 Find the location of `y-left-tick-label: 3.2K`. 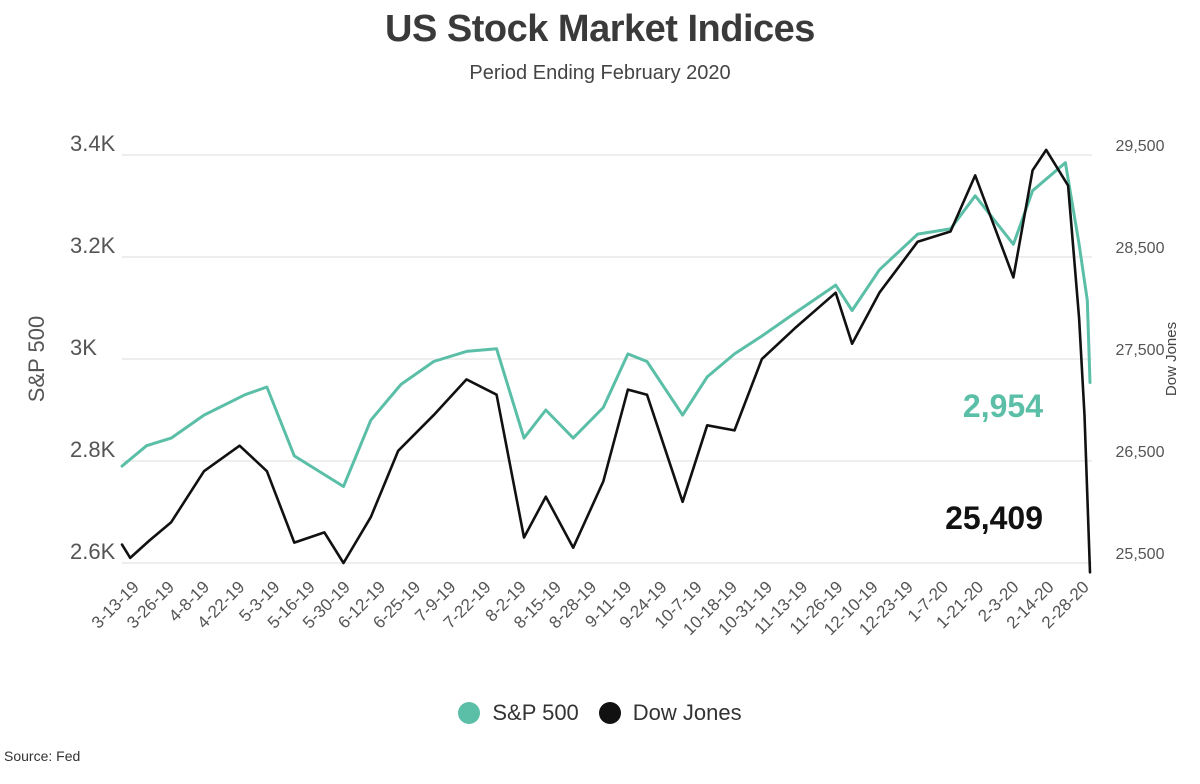

y-left-tick-label: 3.2K is located at coordinates (93, 245).